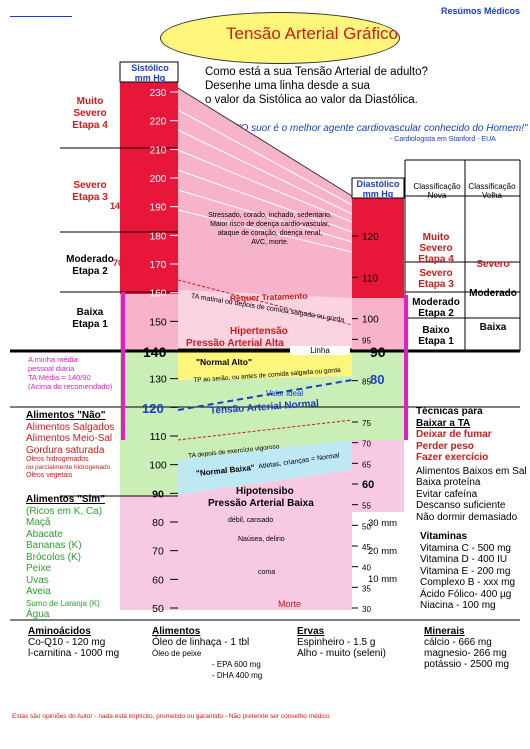 This screenshot has width=530, height=749. What do you see at coordinates (366, 568) in the screenshot?
I see `diastolic-tick-label: 40` at bounding box center [366, 568].